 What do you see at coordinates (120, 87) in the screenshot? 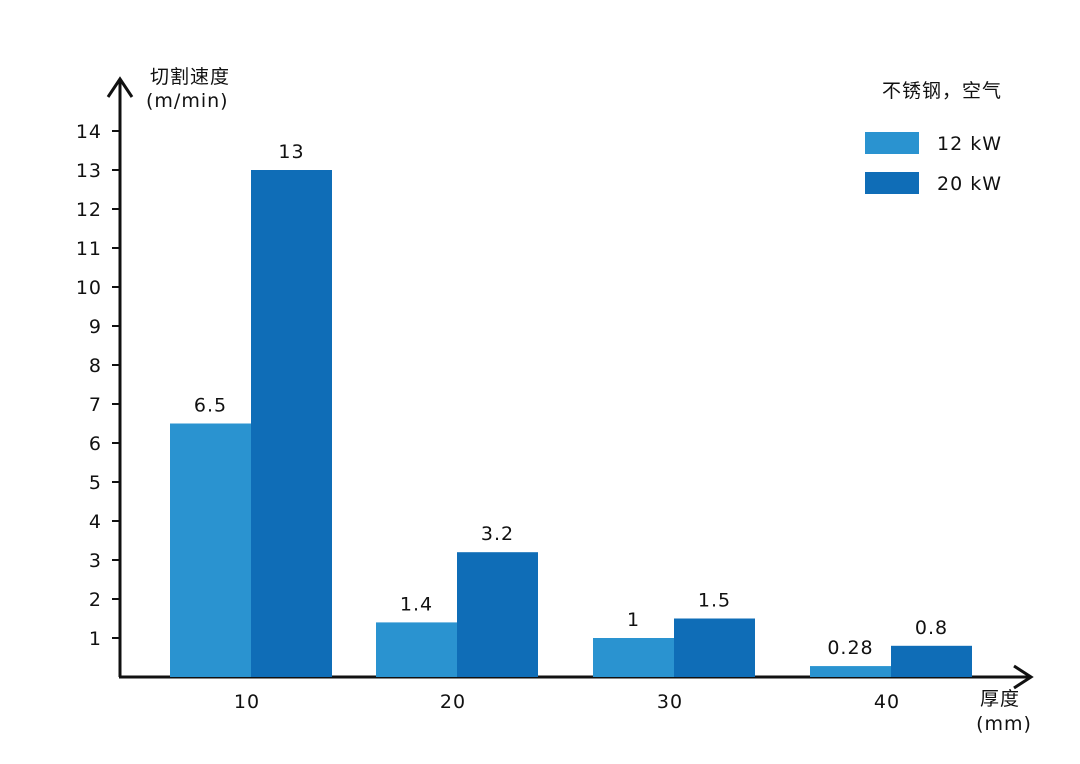
I see `y-axis-arrow` at bounding box center [120, 87].